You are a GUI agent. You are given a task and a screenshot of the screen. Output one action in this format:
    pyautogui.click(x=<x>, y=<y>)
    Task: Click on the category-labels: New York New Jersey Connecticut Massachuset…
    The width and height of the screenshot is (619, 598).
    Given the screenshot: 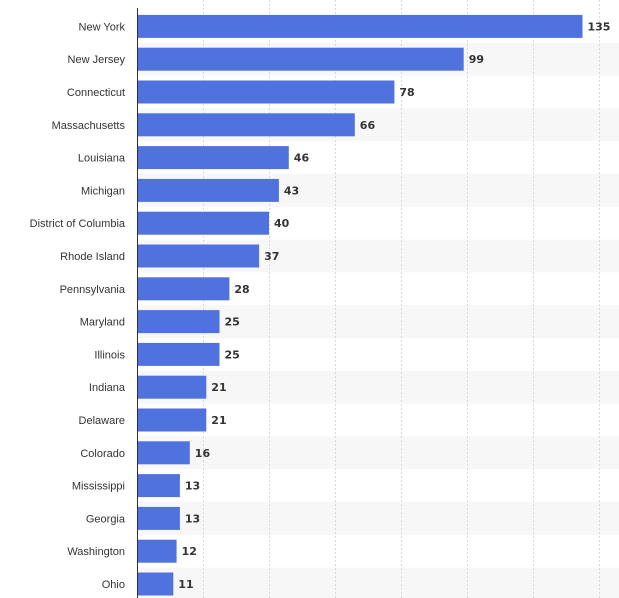 What is the action you would take?
    pyautogui.click(x=78, y=306)
    